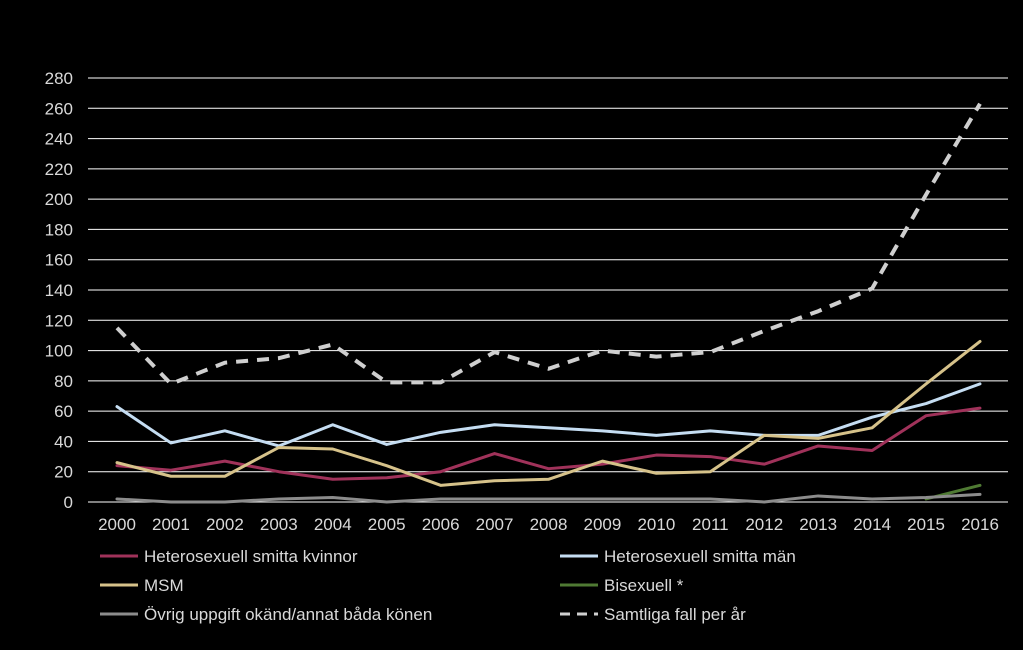 The height and width of the screenshot is (650, 1023). Describe the element at coordinates (675, 614) in the screenshot. I see `legend-label: Samtliga fall per år` at that location.